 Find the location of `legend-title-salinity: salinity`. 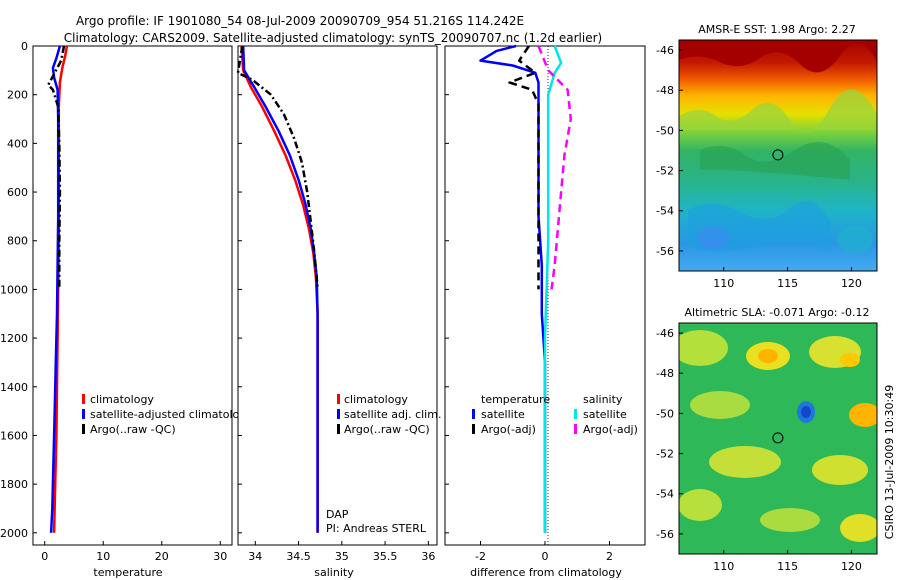

legend-title-salinity: salinity is located at coordinates (603, 399).